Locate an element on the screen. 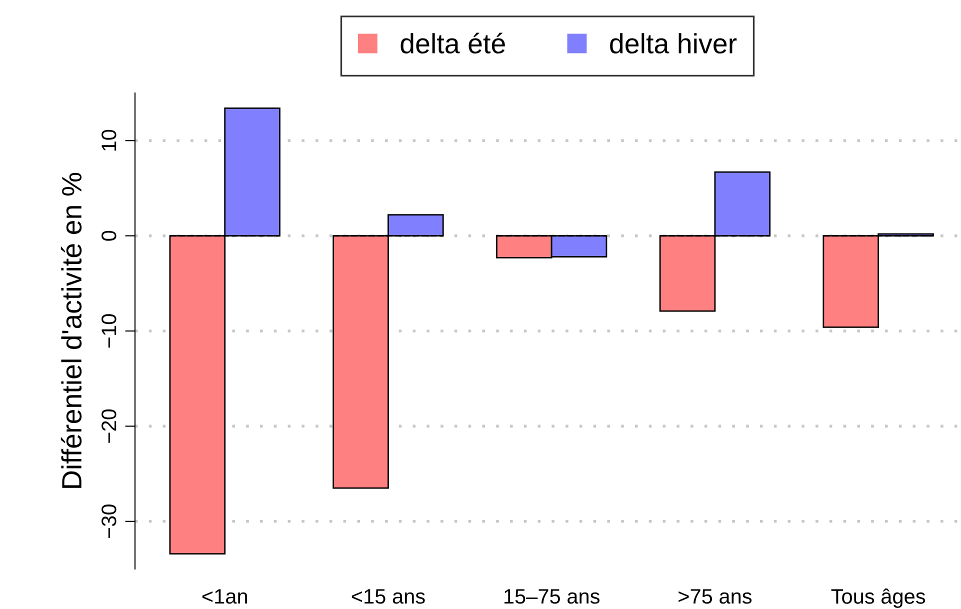 Image resolution: width=961 pixels, height=609 pixels. y-tick-label: 10 is located at coordinates (109, 140).